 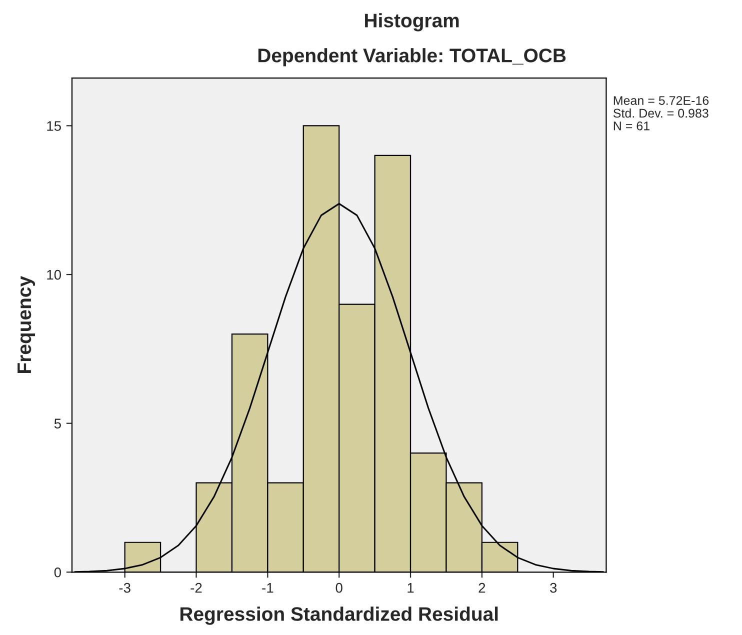 What do you see at coordinates (54, 275) in the screenshot?
I see `y-tick-label: 10` at bounding box center [54, 275].